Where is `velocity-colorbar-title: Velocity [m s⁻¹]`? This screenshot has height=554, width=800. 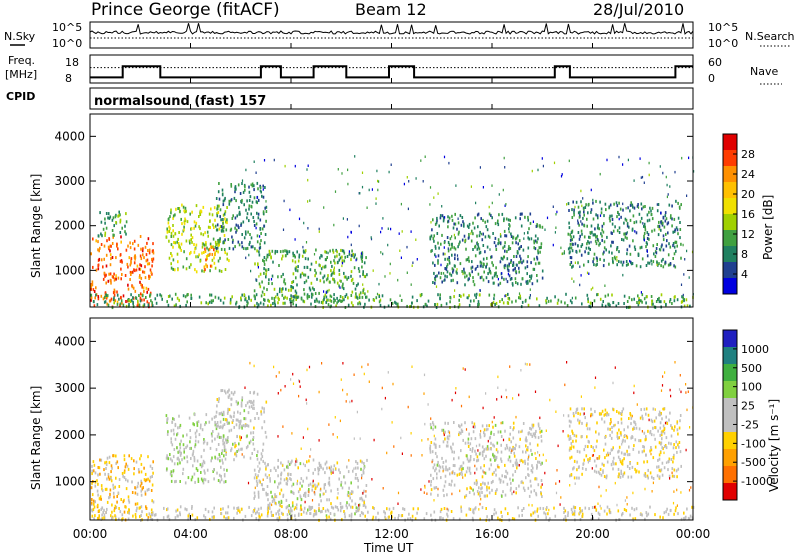
velocity-colorbar-title: Velocity [m s⁻¹] is located at coordinates (774, 445).